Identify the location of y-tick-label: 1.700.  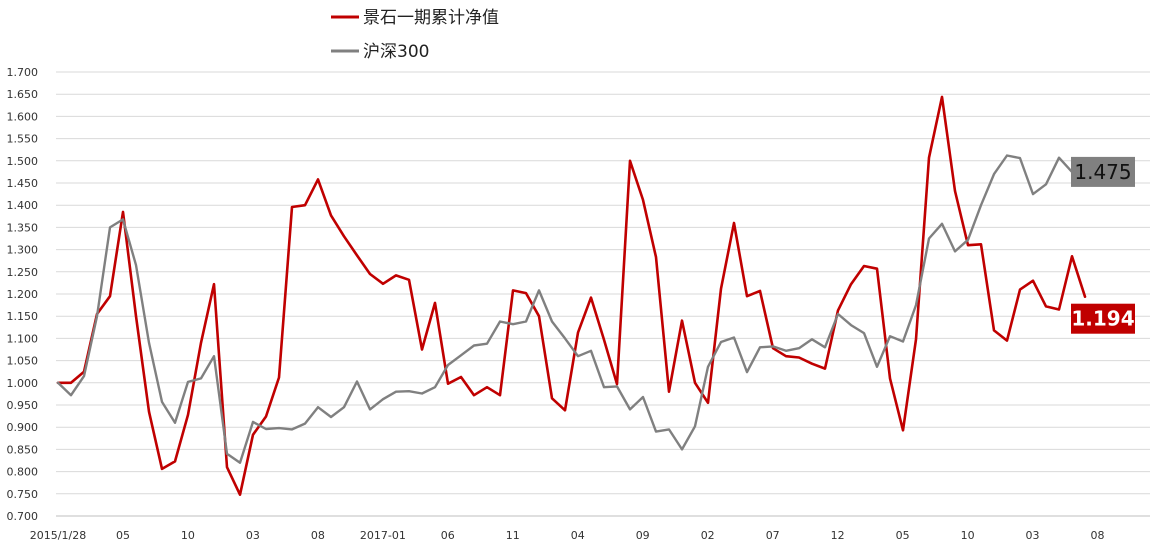
(23, 72).